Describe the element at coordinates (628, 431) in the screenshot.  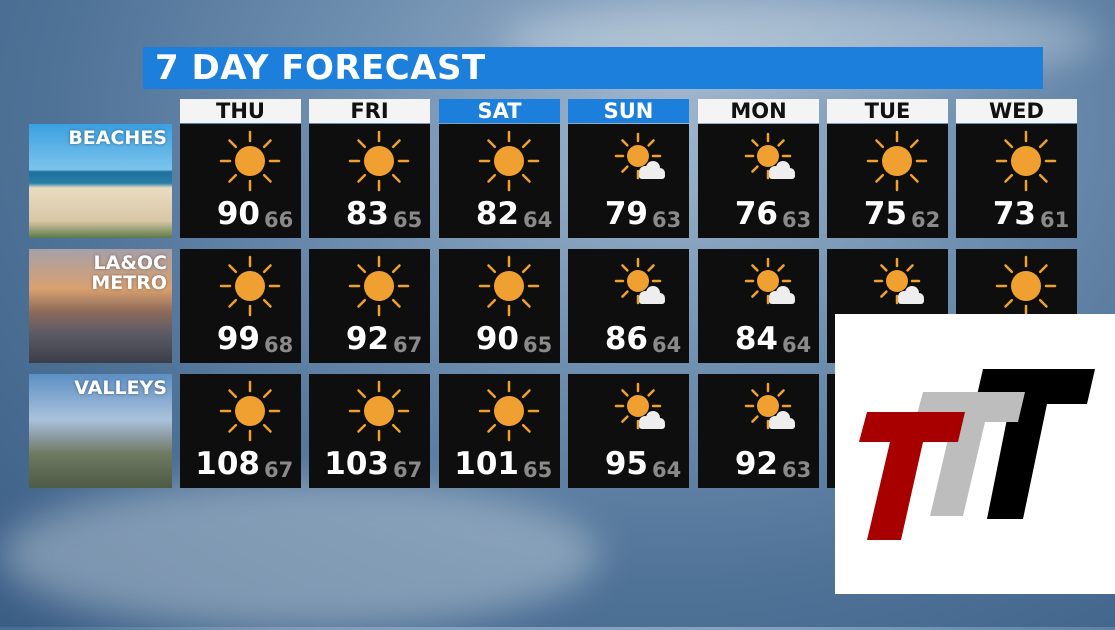
I see `forecast-cell: 95 64` at that location.